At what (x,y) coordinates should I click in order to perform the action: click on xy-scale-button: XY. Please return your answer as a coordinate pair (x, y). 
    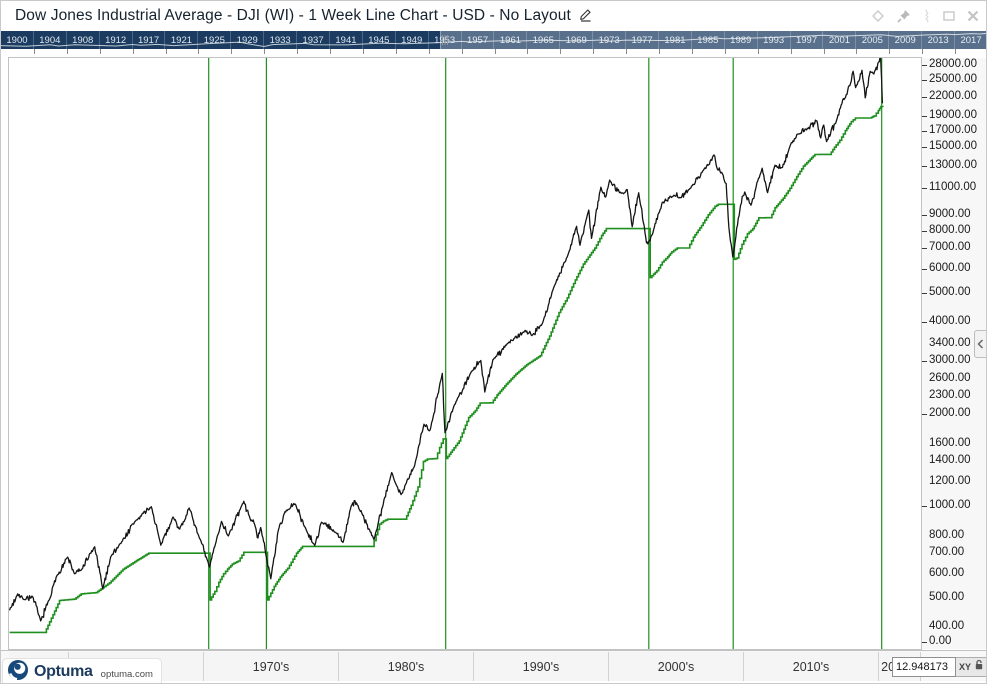
    Looking at the image, I should click on (965, 667).